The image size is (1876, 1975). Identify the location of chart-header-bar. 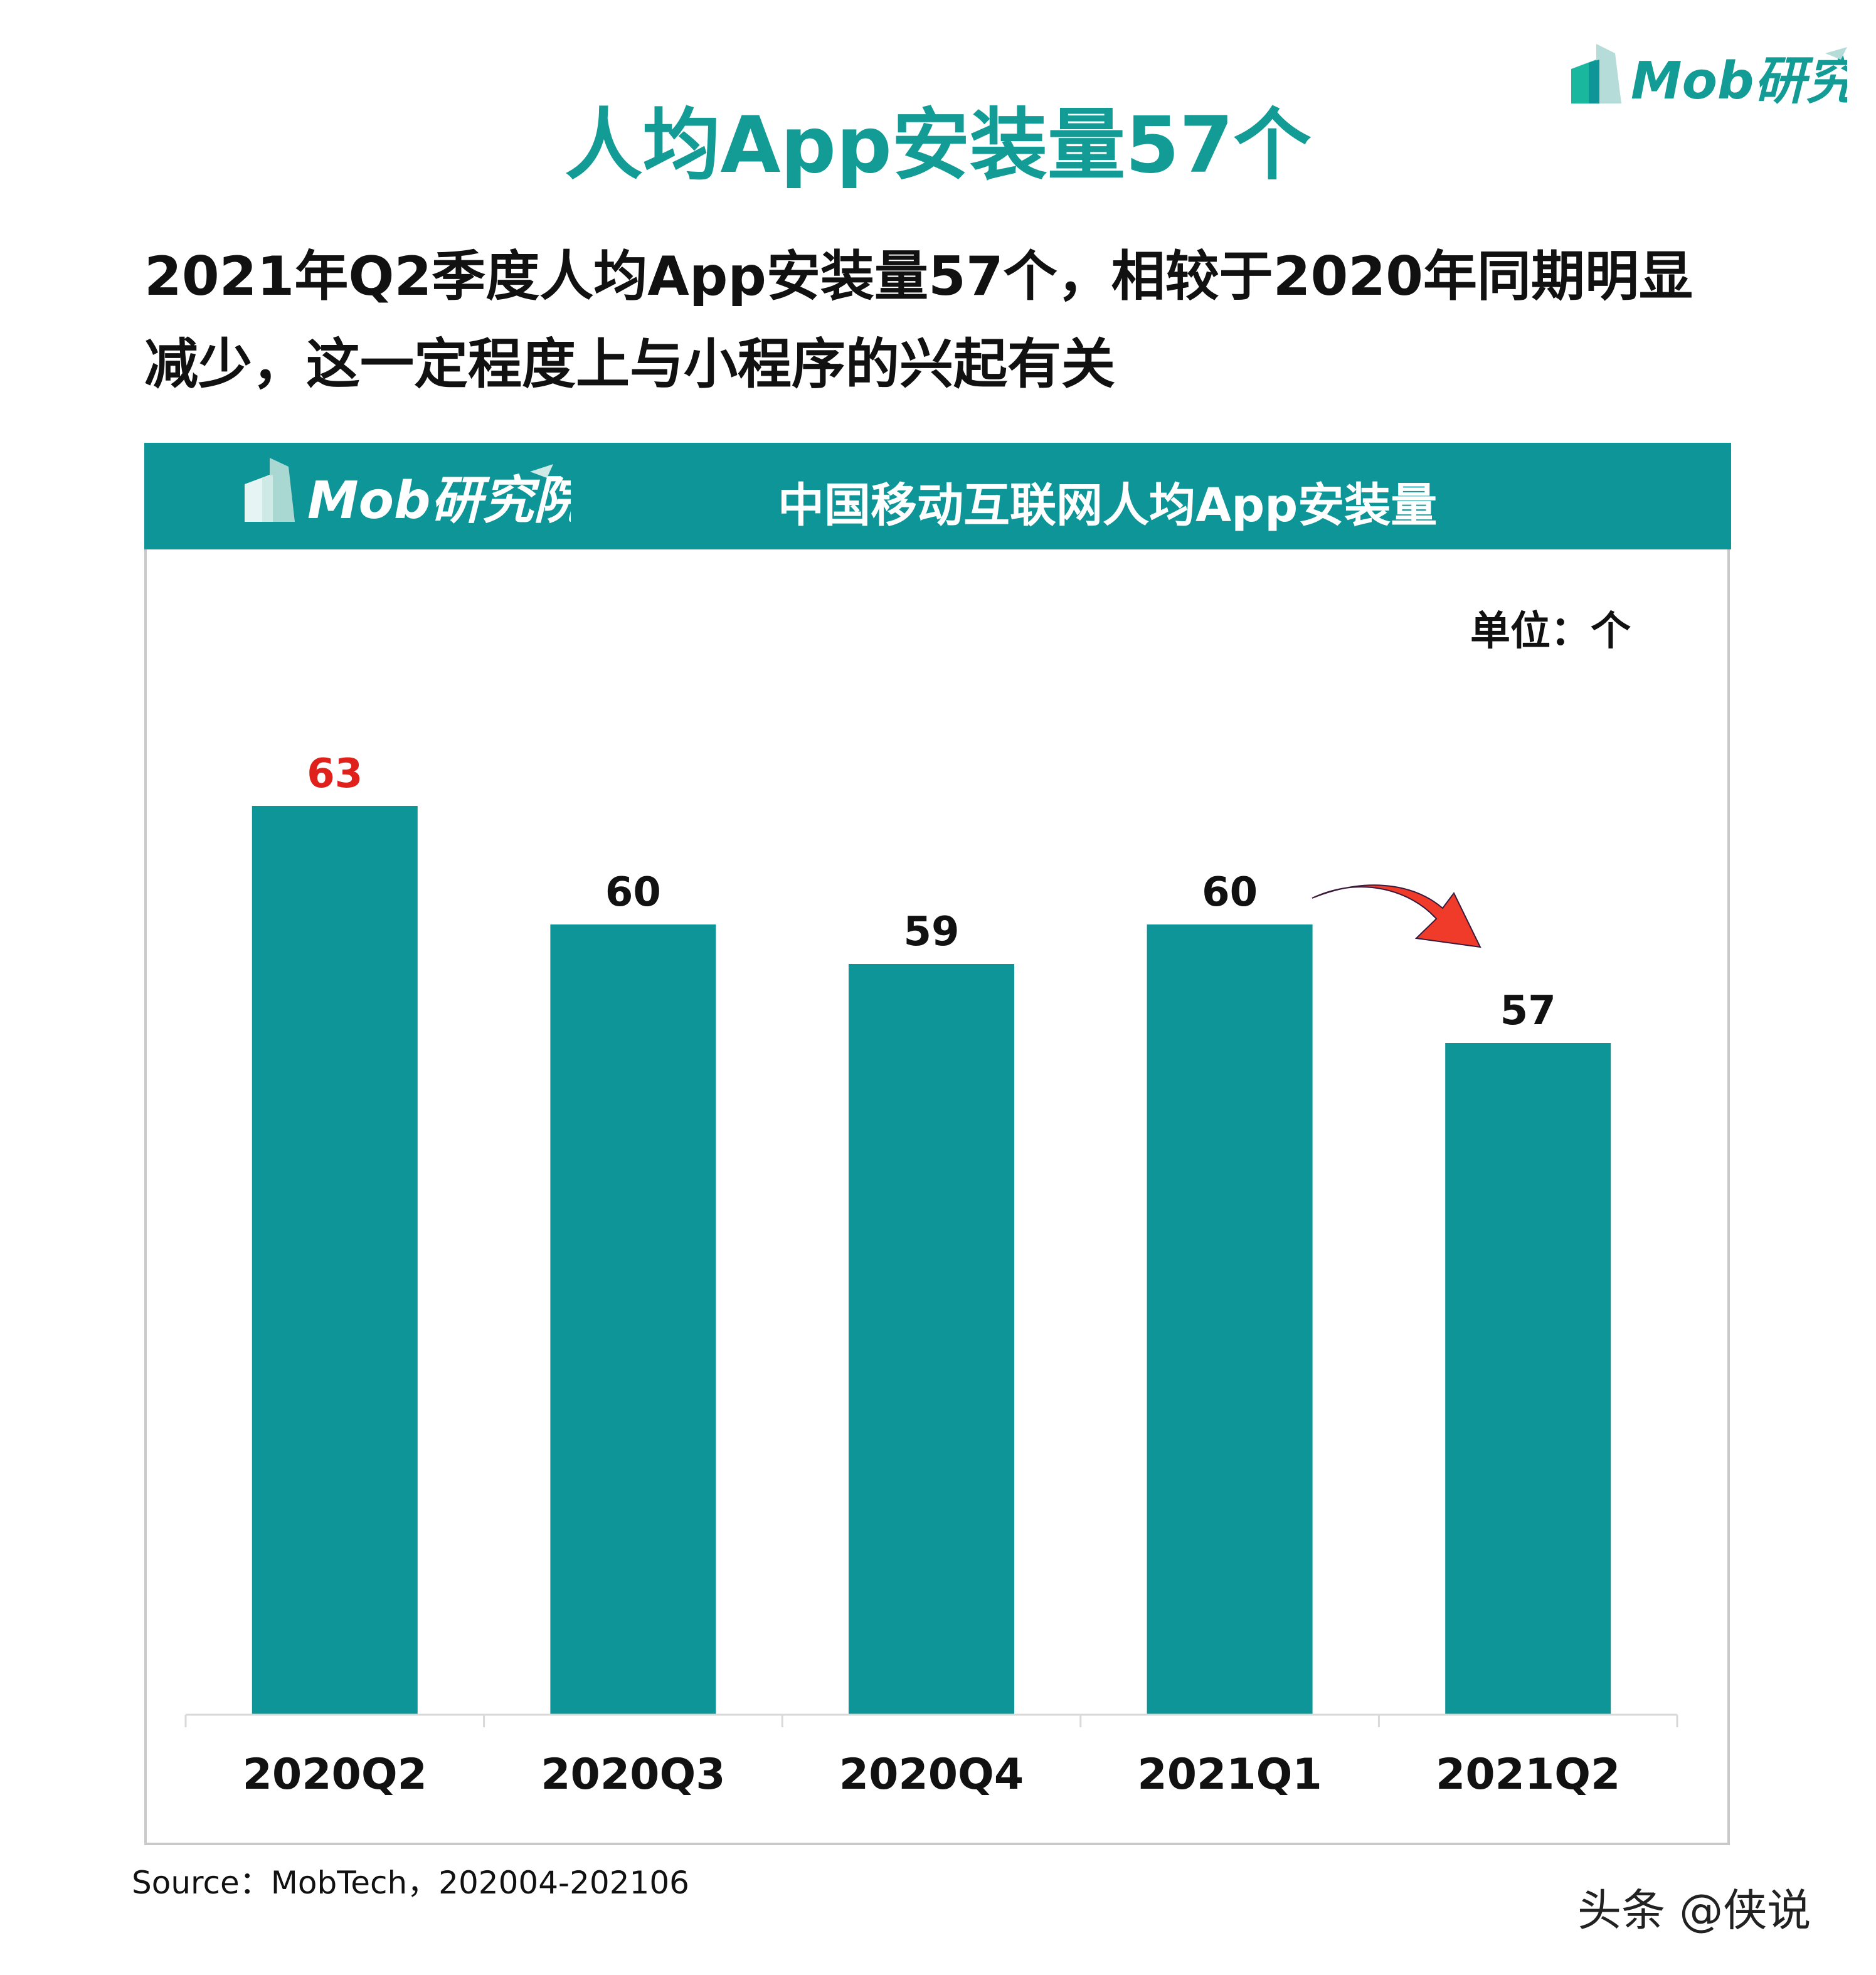
(937, 496).